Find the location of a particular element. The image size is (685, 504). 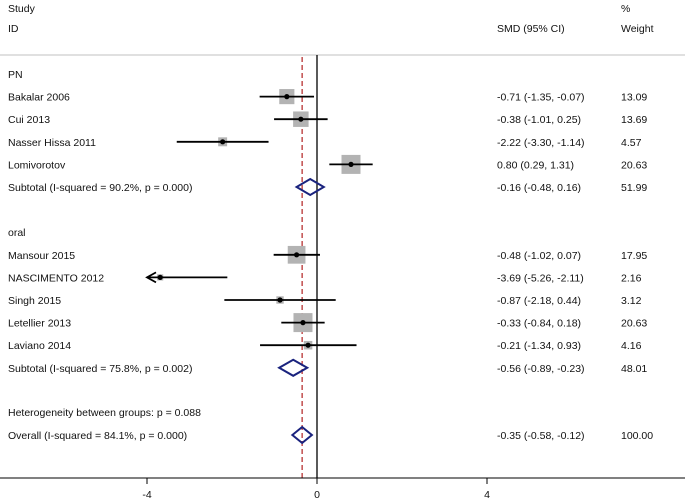

study-ci: -0.48 (-1.02, 0.07) is located at coordinates (539, 256).